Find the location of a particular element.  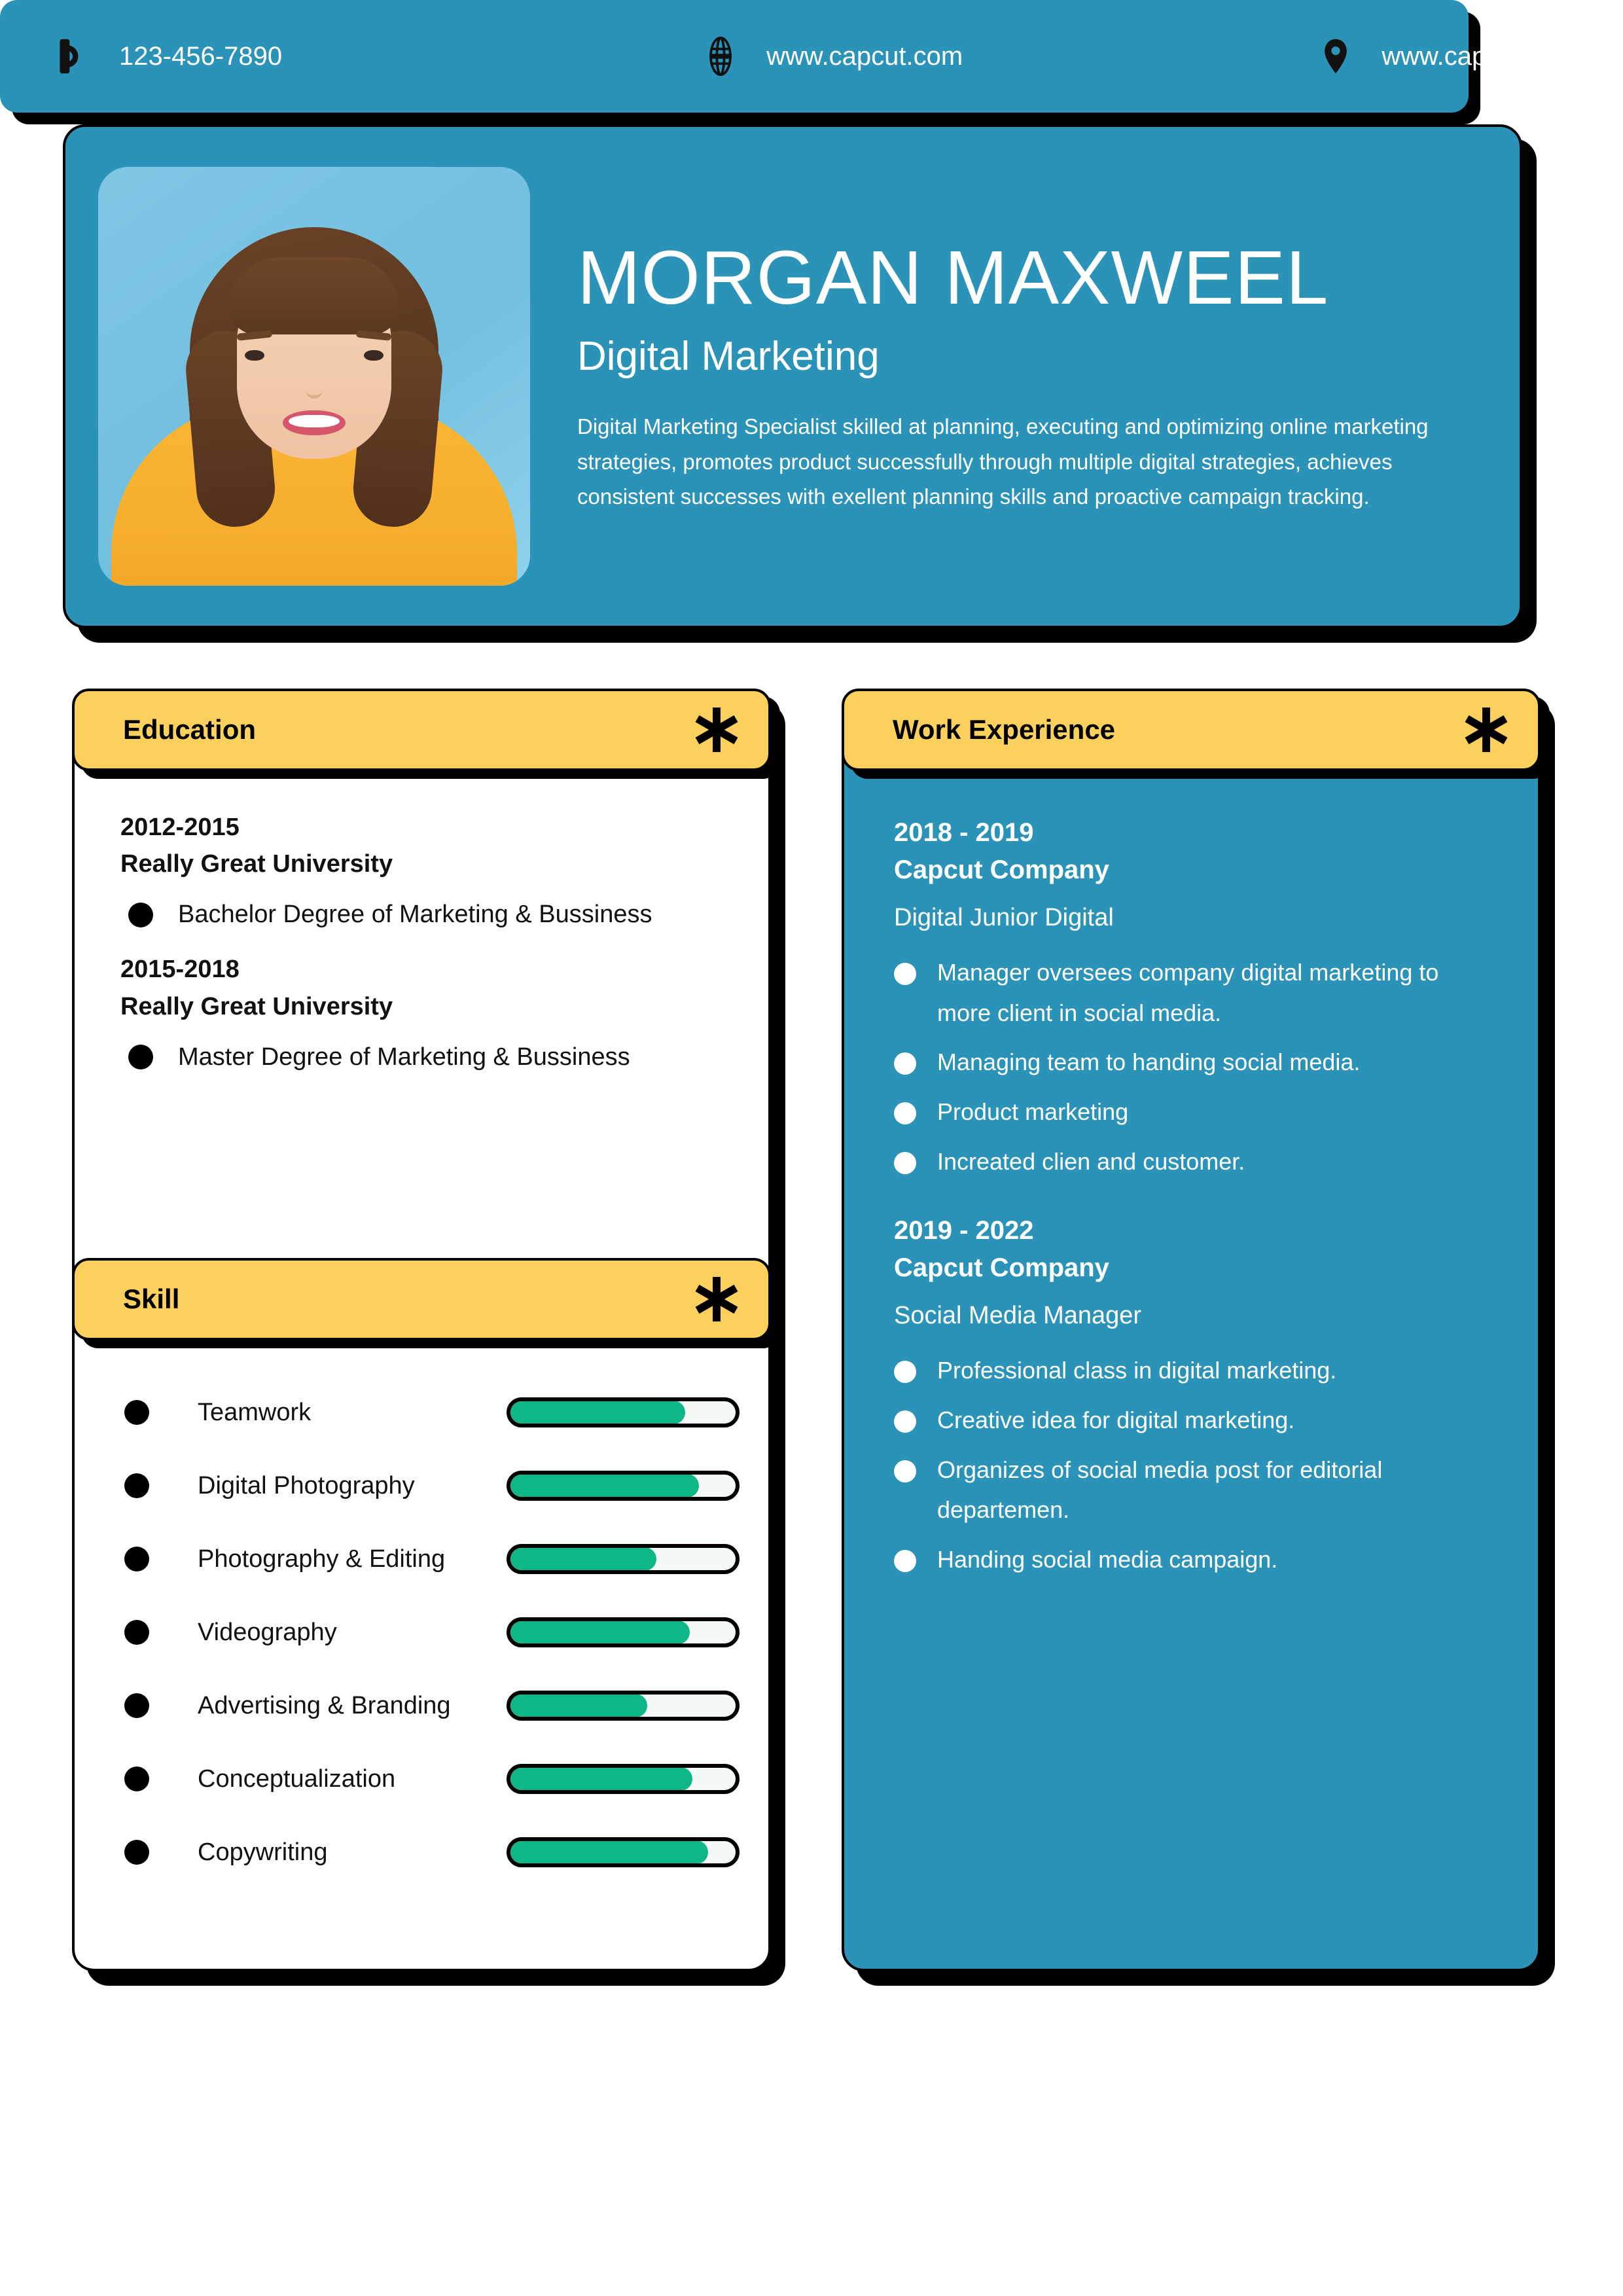

job-point: Managing team to handing social media. is located at coordinates (1201, 1062).